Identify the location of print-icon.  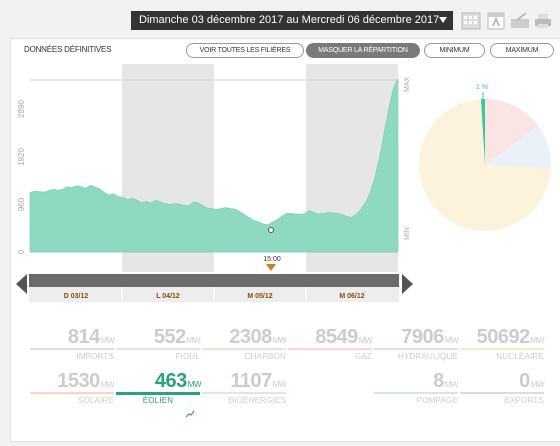
(543, 20).